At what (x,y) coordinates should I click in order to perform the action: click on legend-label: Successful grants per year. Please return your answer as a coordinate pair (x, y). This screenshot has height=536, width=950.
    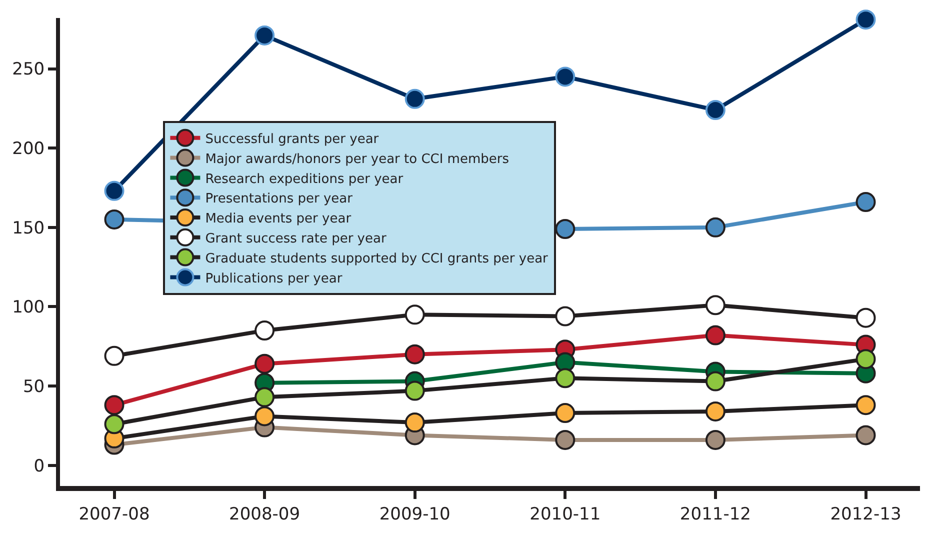
    Looking at the image, I should click on (292, 139).